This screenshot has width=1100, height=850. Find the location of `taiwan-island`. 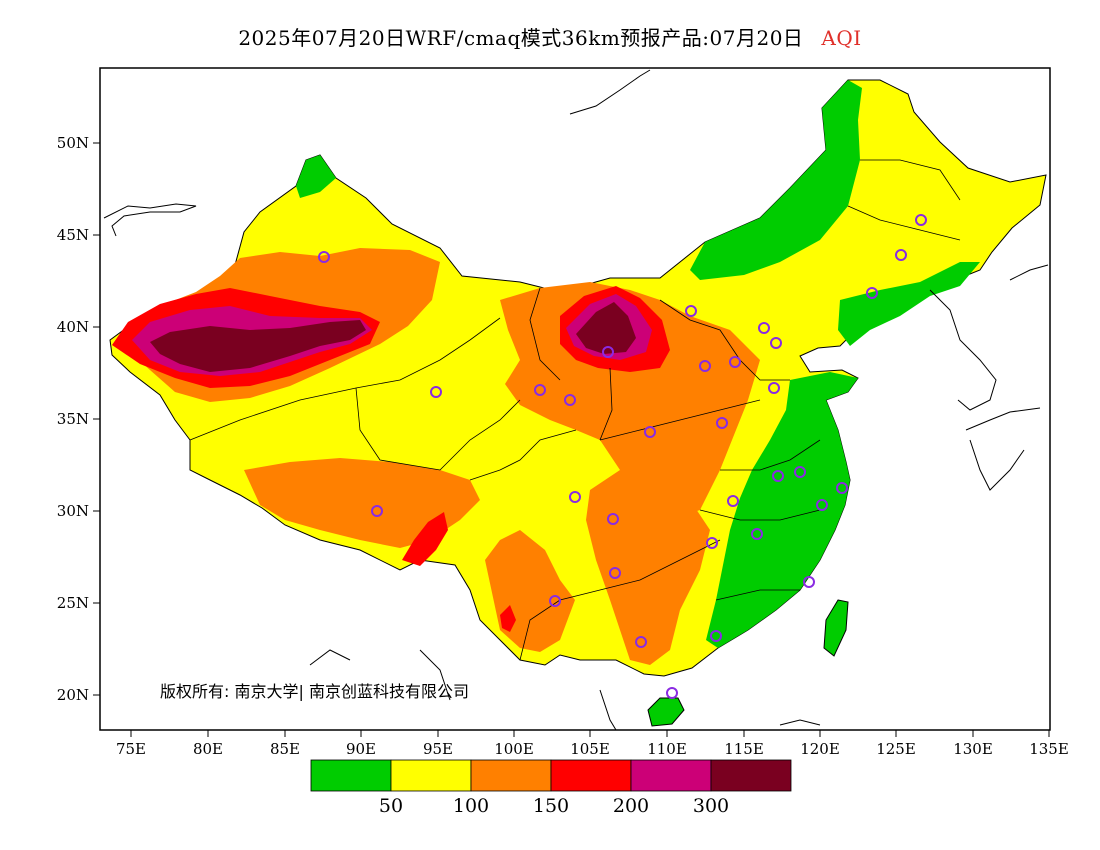

taiwan-island is located at coordinates (836, 628).